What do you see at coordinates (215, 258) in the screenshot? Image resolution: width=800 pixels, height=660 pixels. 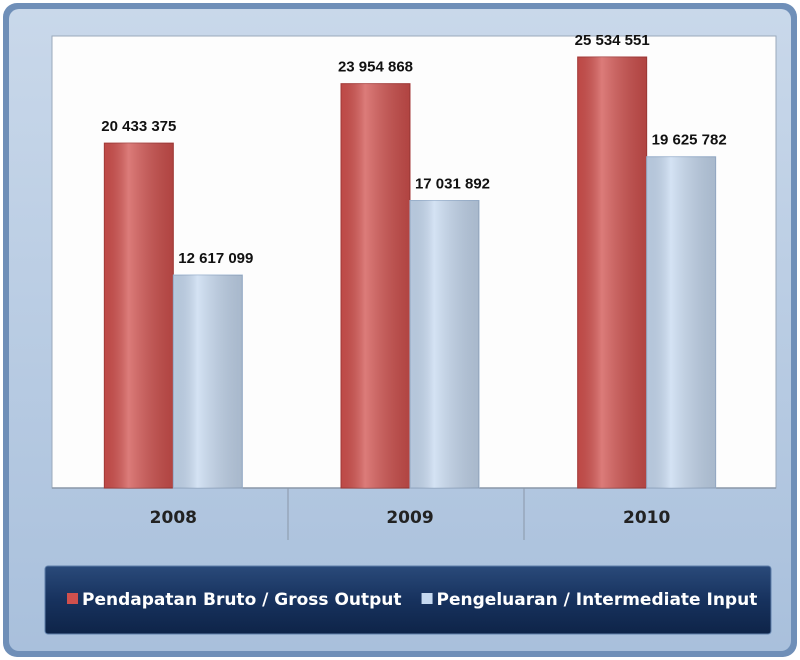 I see `value-label: 12 617 099` at bounding box center [215, 258].